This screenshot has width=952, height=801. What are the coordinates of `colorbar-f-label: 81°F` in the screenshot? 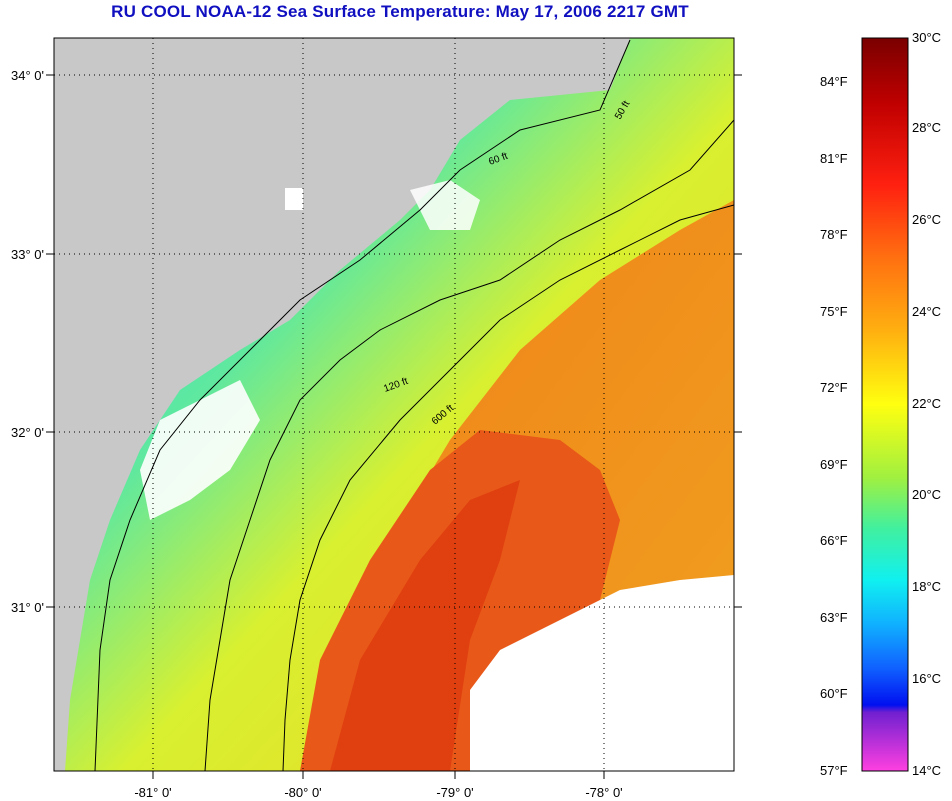 It's located at (834, 158).